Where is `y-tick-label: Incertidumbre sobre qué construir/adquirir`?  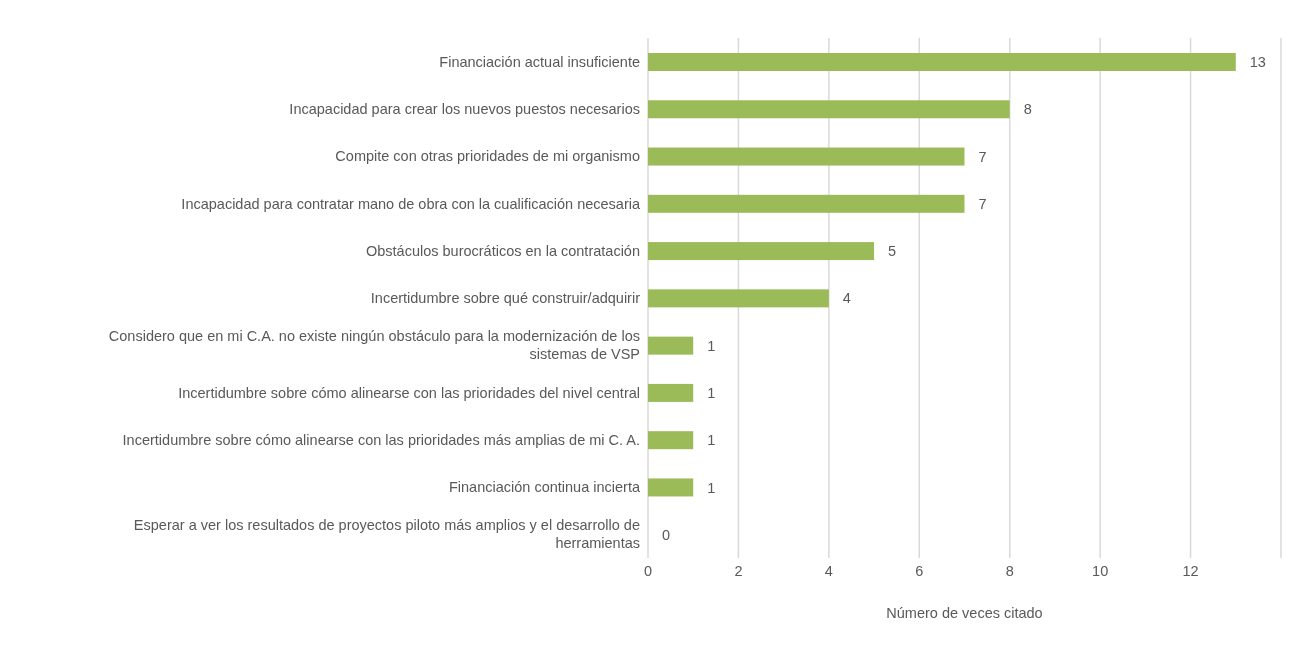 y-tick-label: Incertidumbre sobre qué construir/adquirir is located at coordinates (505, 298).